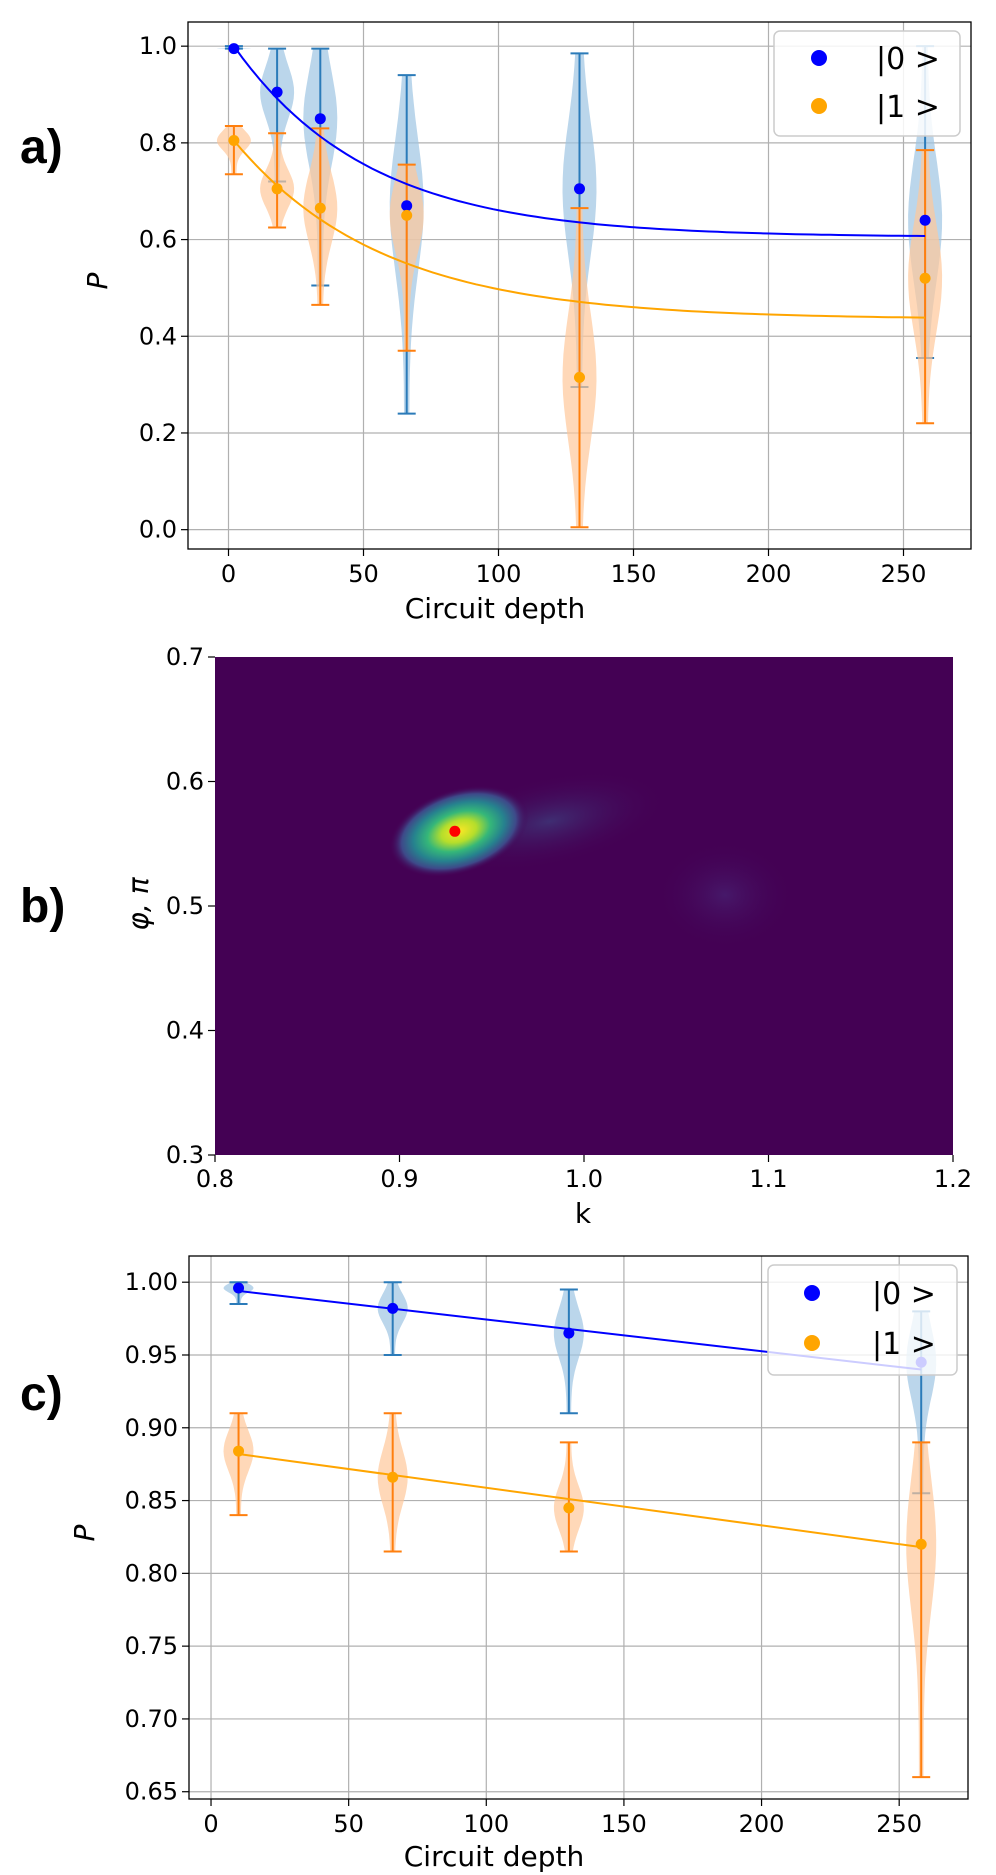 The height and width of the screenshot is (1875, 996). What do you see at coordinates (768, 1179) in the screenshot?
I see `x-tick-label: 1.1` at bounding box center [768, 1179].